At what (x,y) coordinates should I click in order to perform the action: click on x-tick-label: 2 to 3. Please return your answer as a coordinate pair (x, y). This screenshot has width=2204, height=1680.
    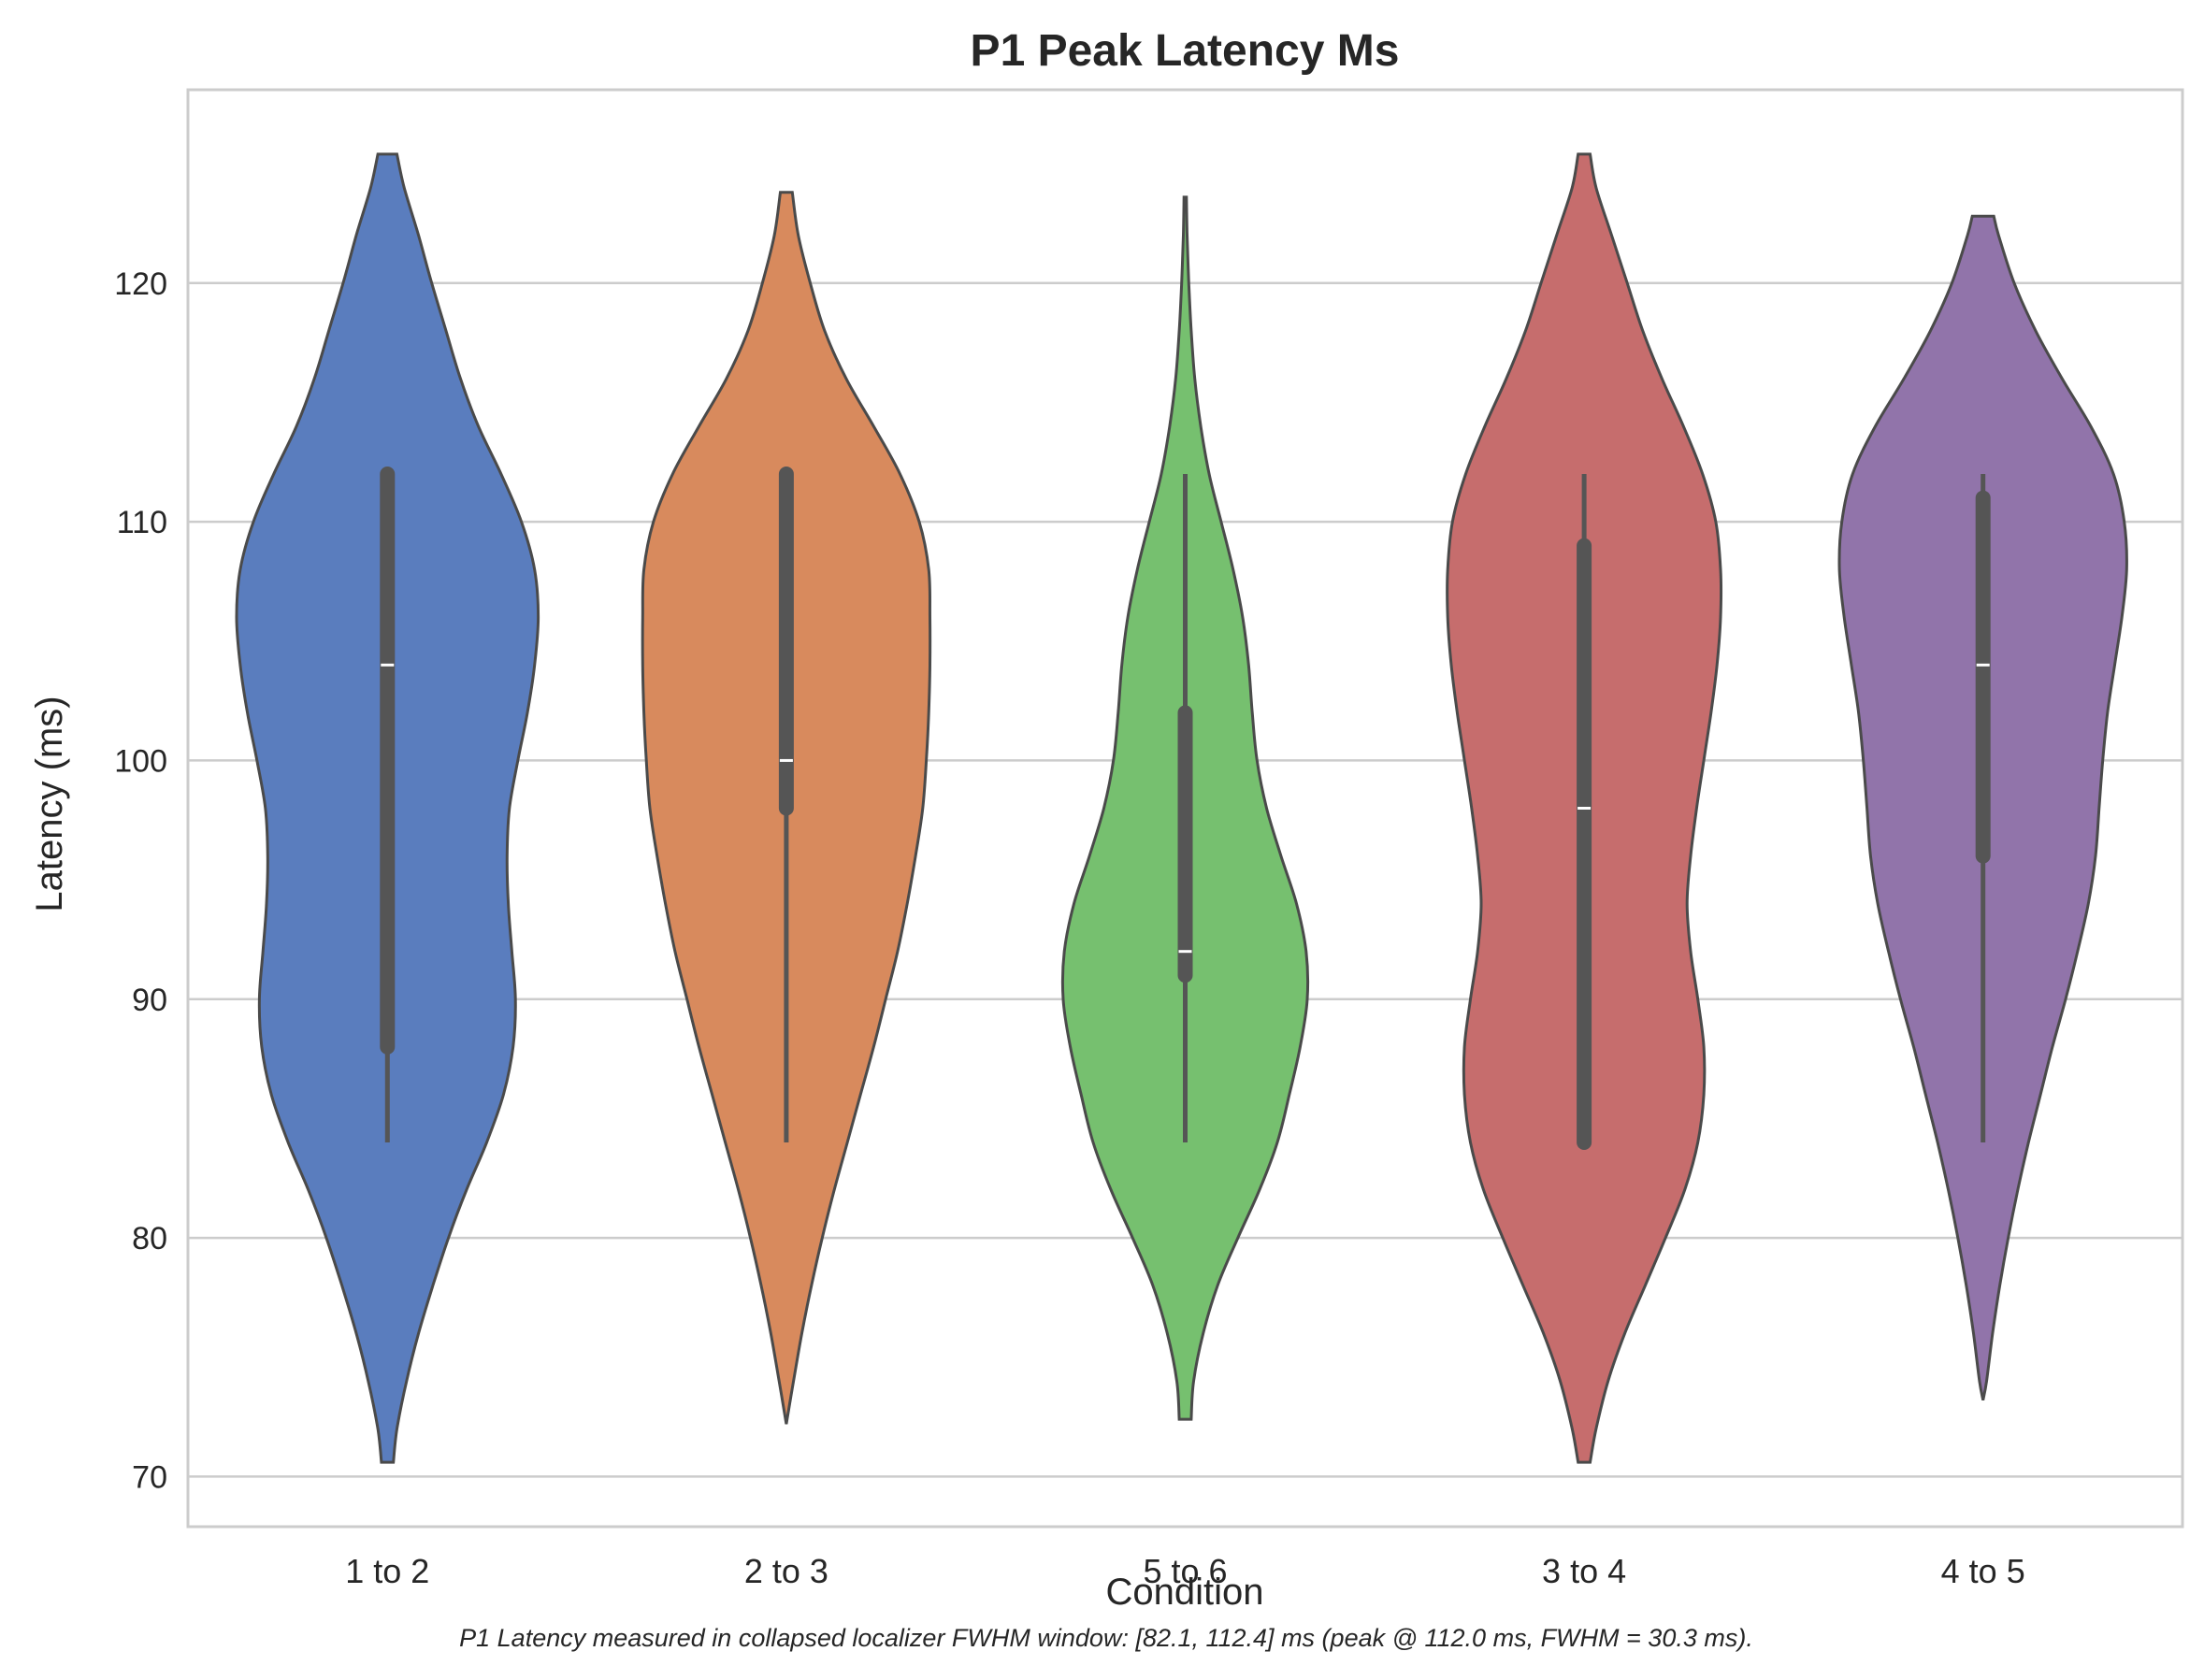
    Looking at the image, I should click on (786, 1571).